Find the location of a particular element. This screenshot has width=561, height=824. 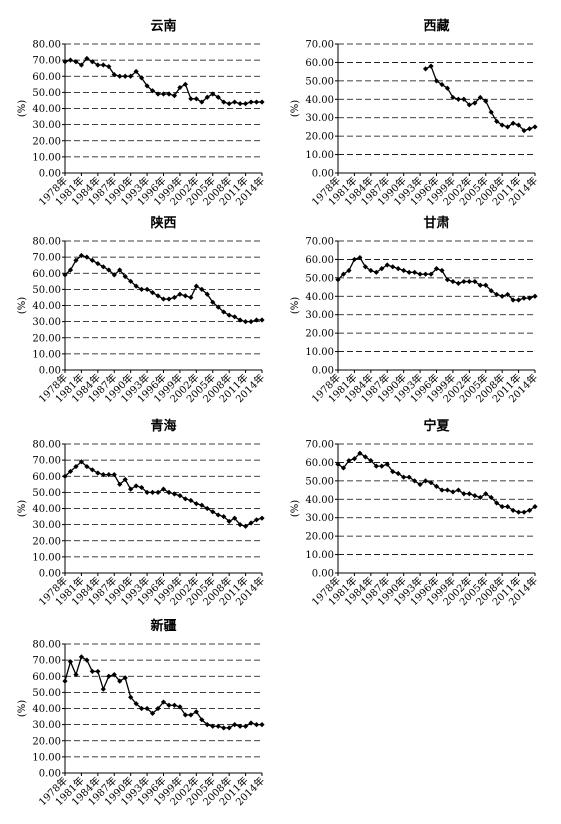

chart-title: 青海 is located at coordinates (163, 426).